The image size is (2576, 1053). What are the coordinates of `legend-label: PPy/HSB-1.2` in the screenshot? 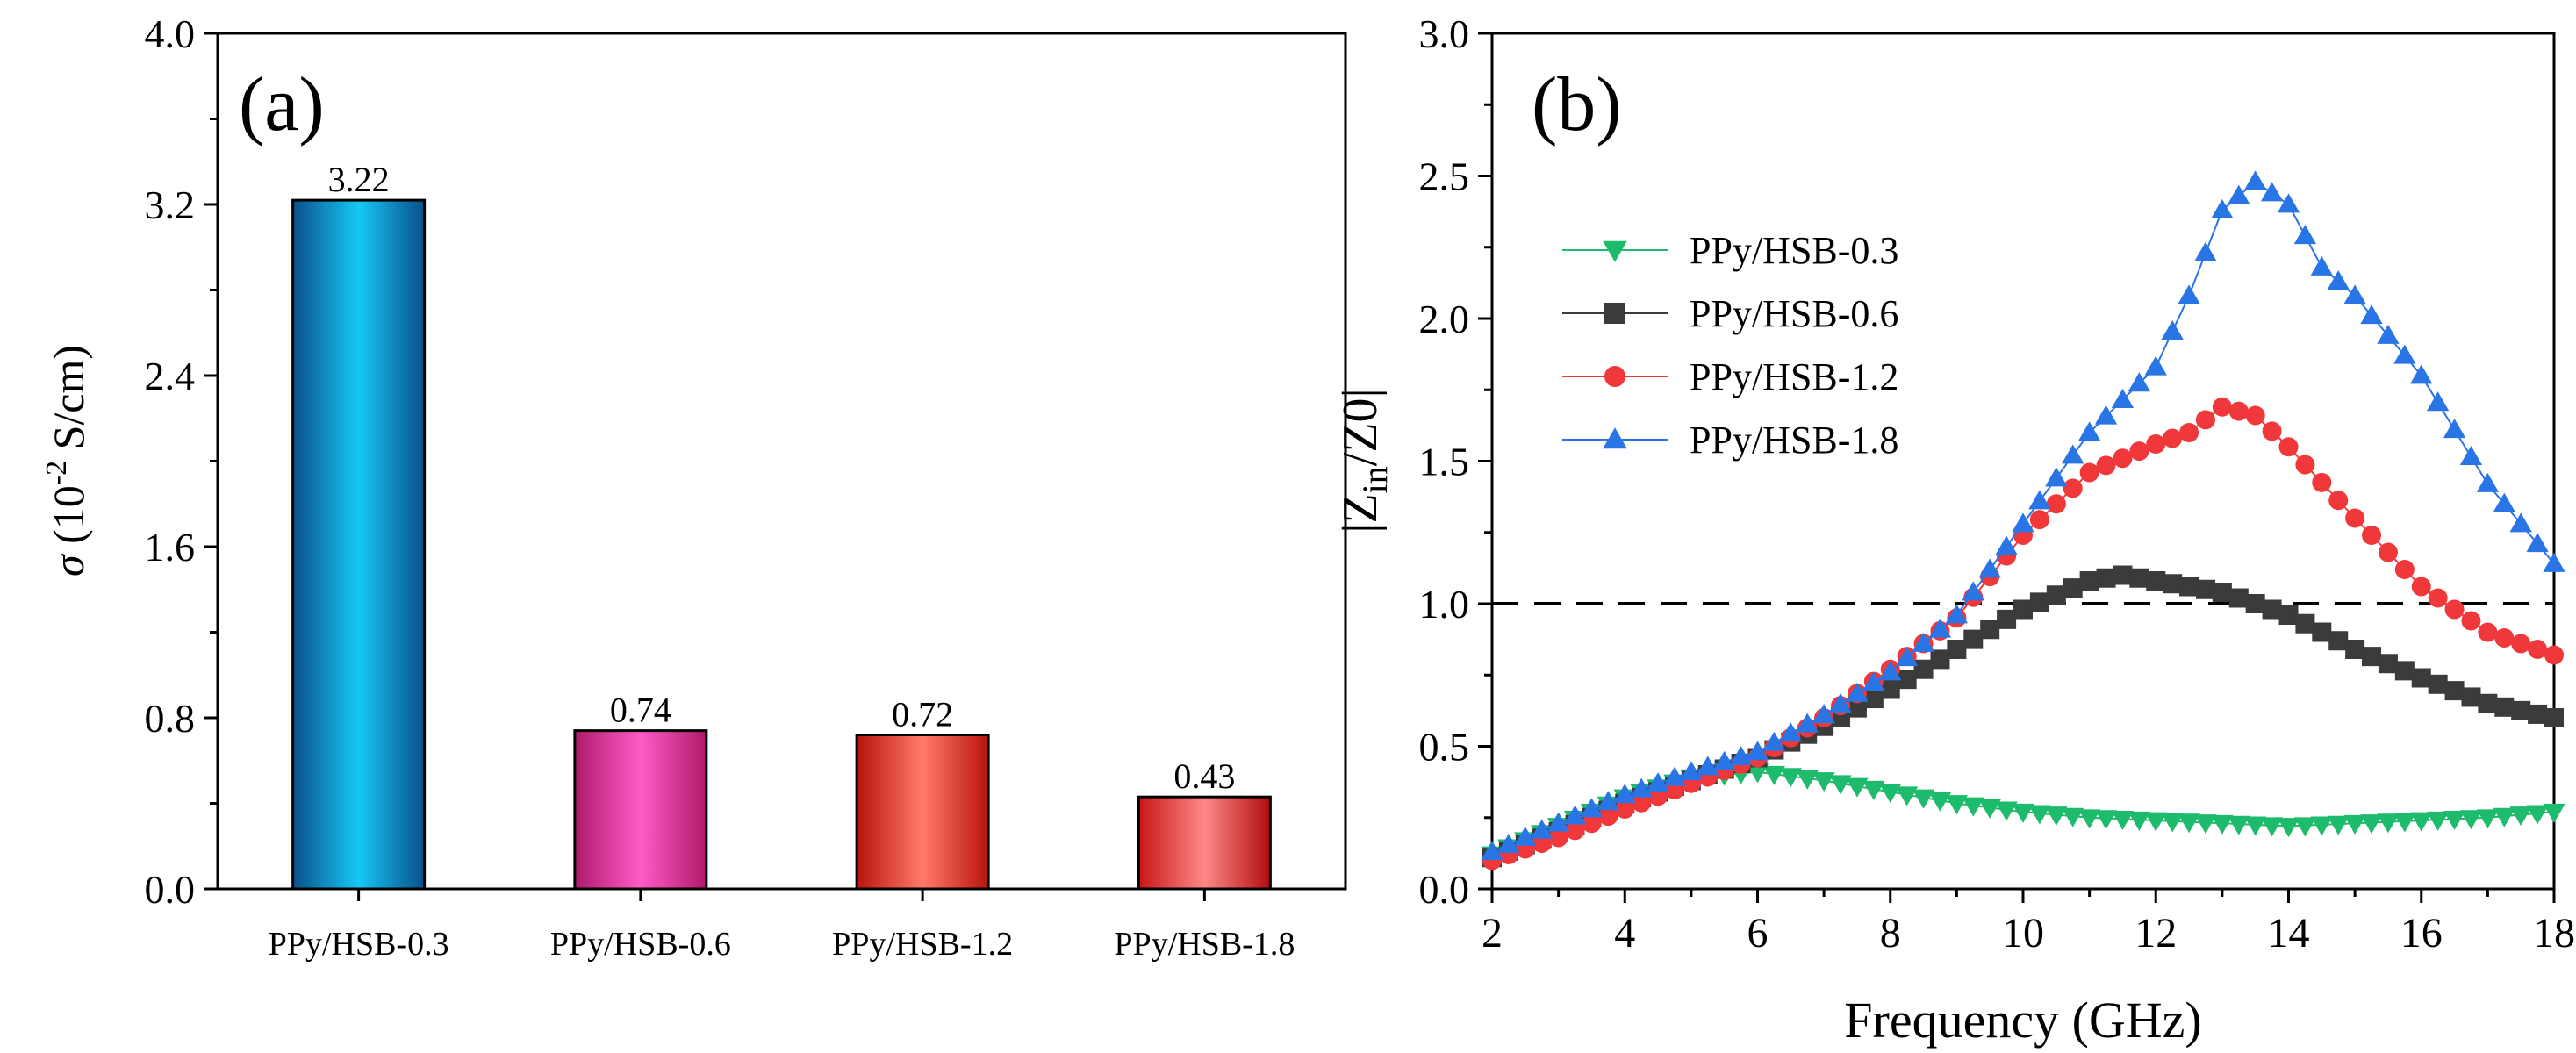 It's located at (1794, 376).